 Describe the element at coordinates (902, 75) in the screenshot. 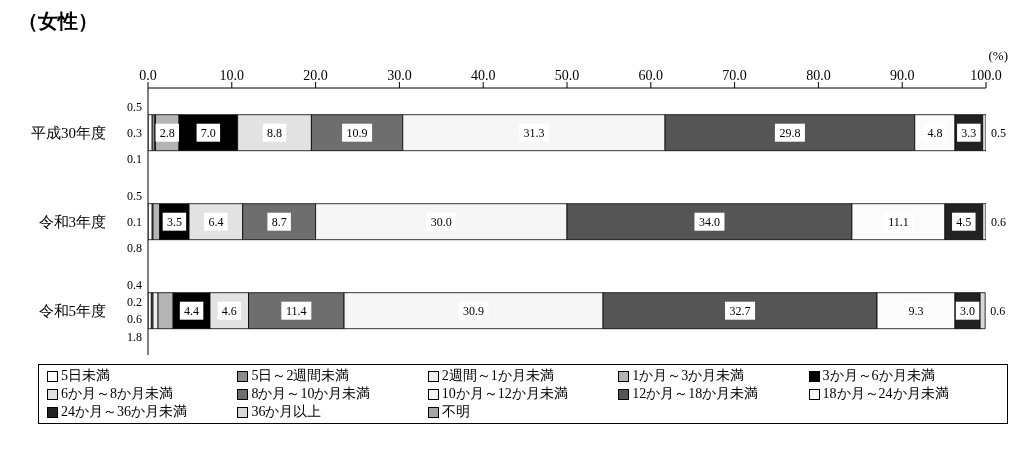

I see `x-tick-label: 90.0` at that location.